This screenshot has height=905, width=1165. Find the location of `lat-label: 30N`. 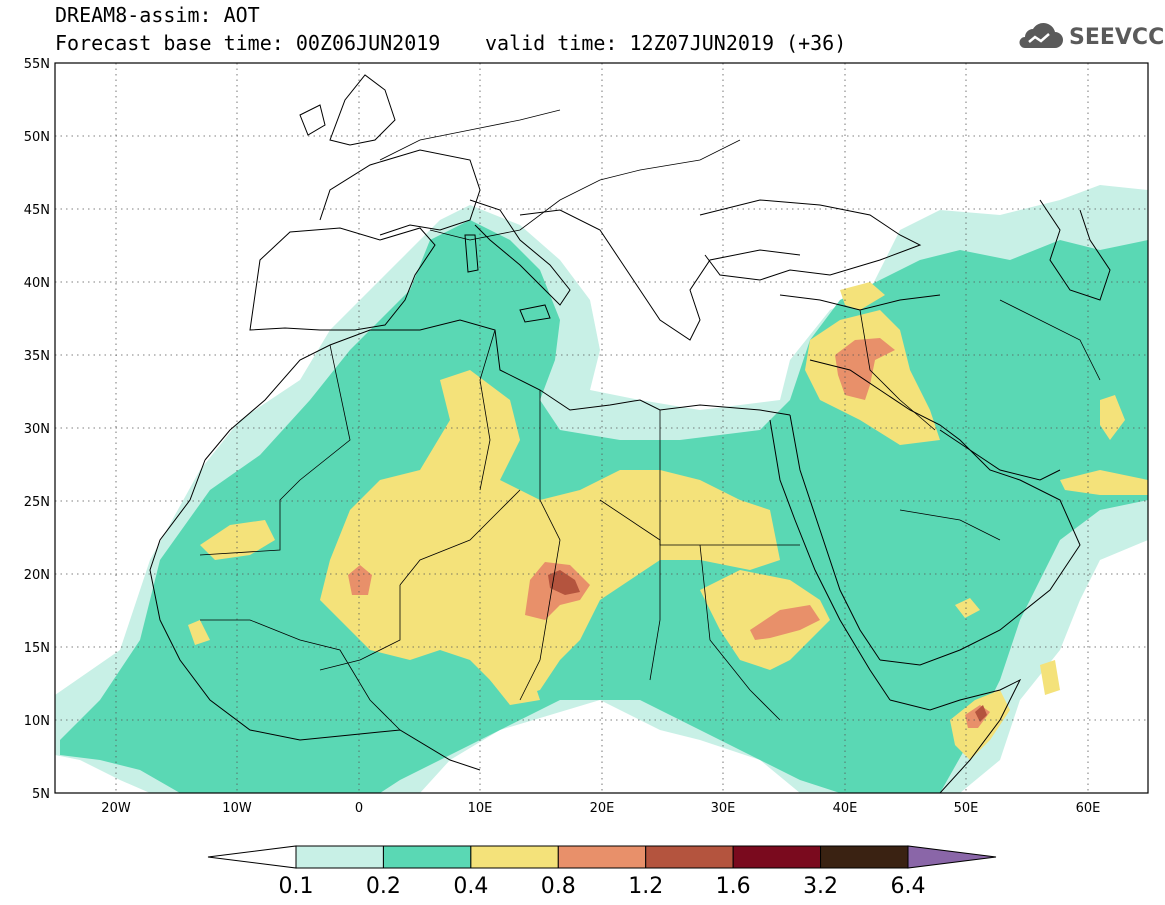

lat-label: 30N is located at coordinates (37, 429).